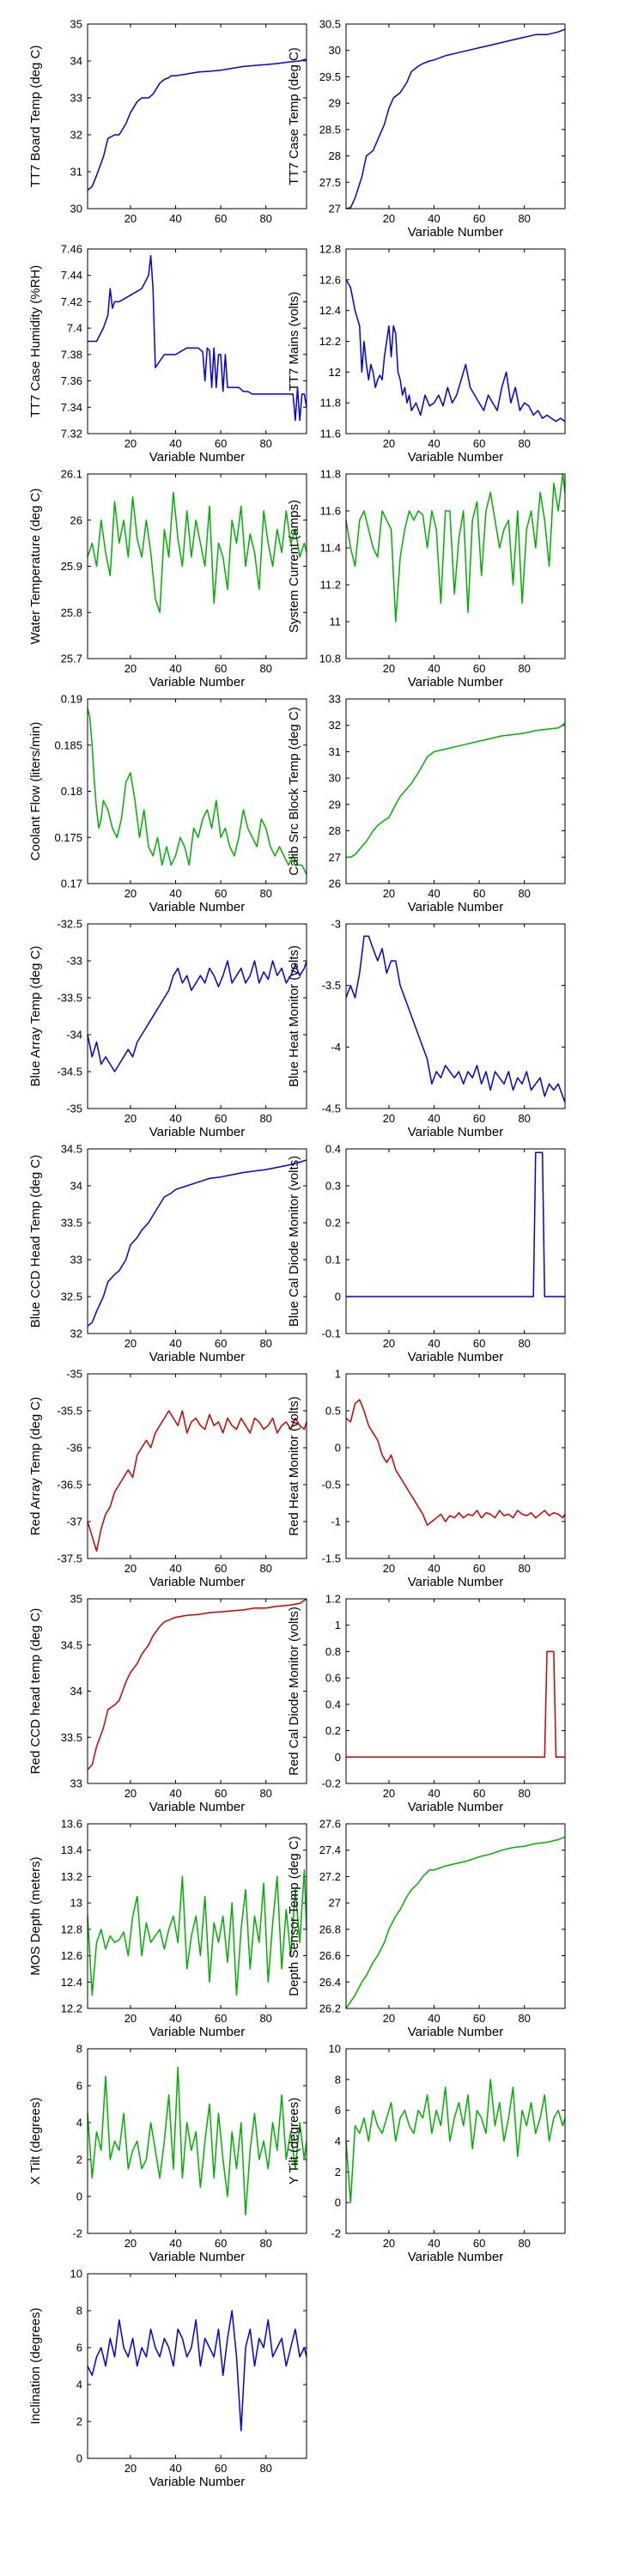  What do you see at coordinates (330, 25) in the screenshot?
I see `y-tick-label: 30.5` at bounding box center [330, 25].